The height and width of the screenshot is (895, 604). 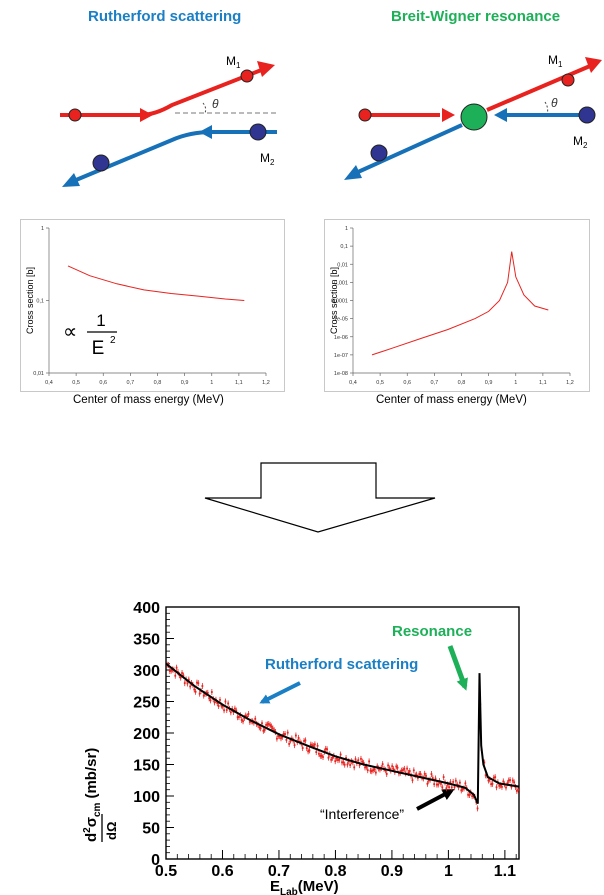 What do you see at coordinates (146, 734) in the screenshot?
I see `y-tick-label: 200` at bounding box center [146, 734].